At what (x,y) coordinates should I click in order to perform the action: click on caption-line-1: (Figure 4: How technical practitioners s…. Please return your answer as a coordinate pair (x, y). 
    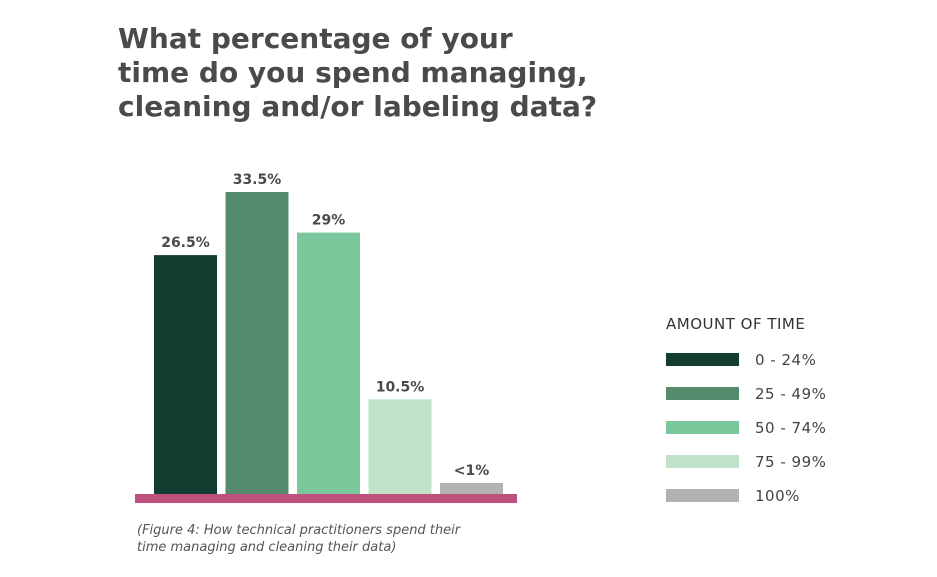
    Looking at the image, I should click on (299, 530).